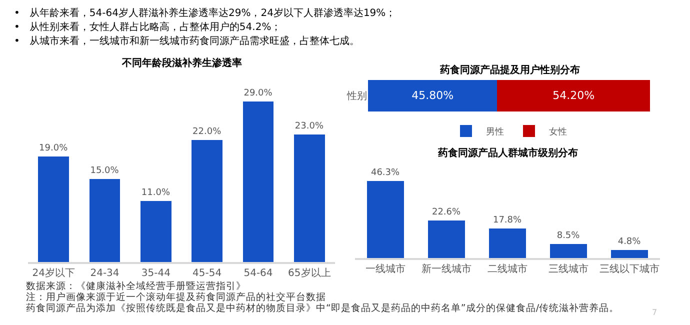 The image size is (690, 325). What do you see at coordinates (105, 171) in the screenshot?
I see `data-label: 15.0%` at bounding box center [105, 171].